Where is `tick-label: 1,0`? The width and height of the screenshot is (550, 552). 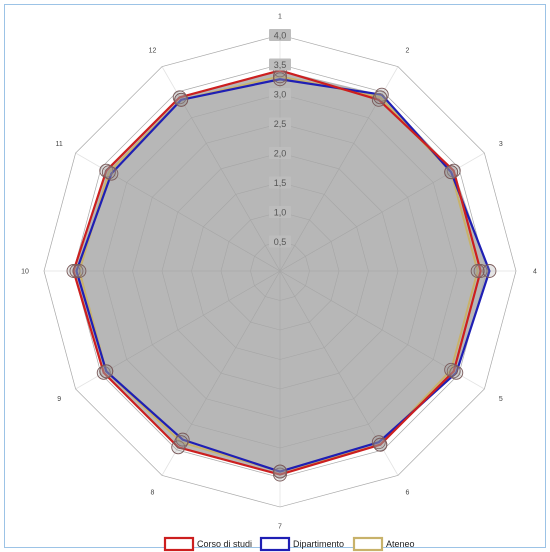
tick-label: 1,0 is located at coordinates (280, 213).